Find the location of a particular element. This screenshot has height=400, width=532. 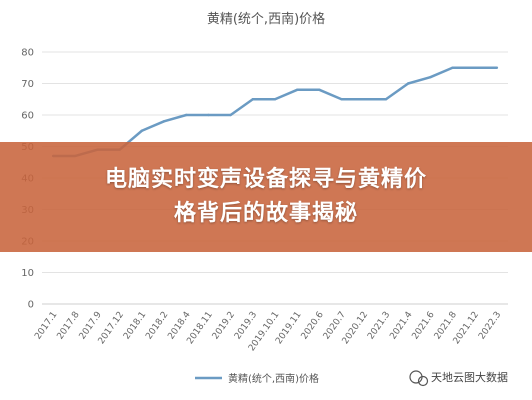

y-tick-label: 10 is located at coordinates (27, 273).